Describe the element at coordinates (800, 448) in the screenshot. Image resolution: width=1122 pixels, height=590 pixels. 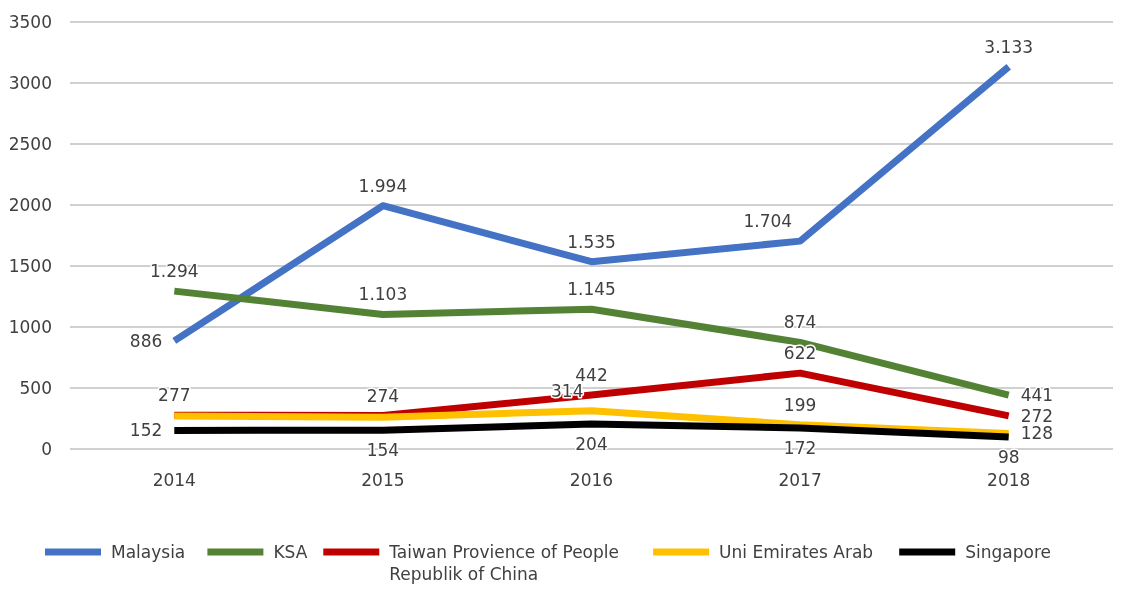
I see `data-label: 172` at that location.